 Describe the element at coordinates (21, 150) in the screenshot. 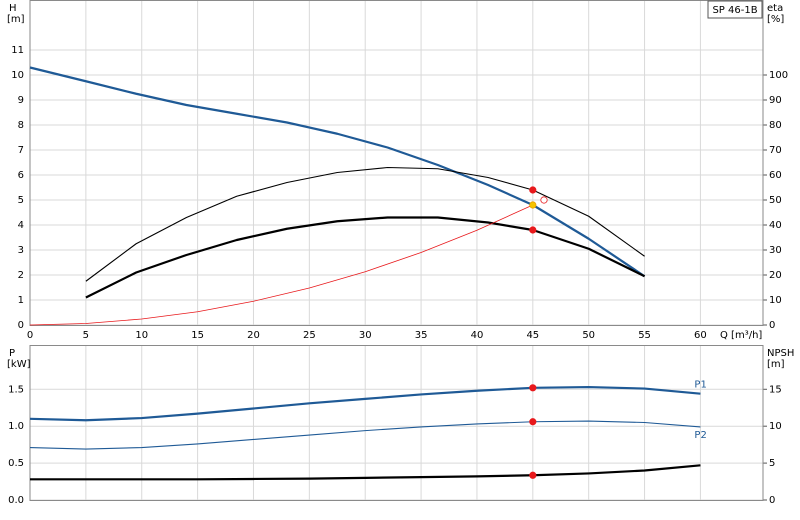

I see `y-tick-label: 7` at that location.